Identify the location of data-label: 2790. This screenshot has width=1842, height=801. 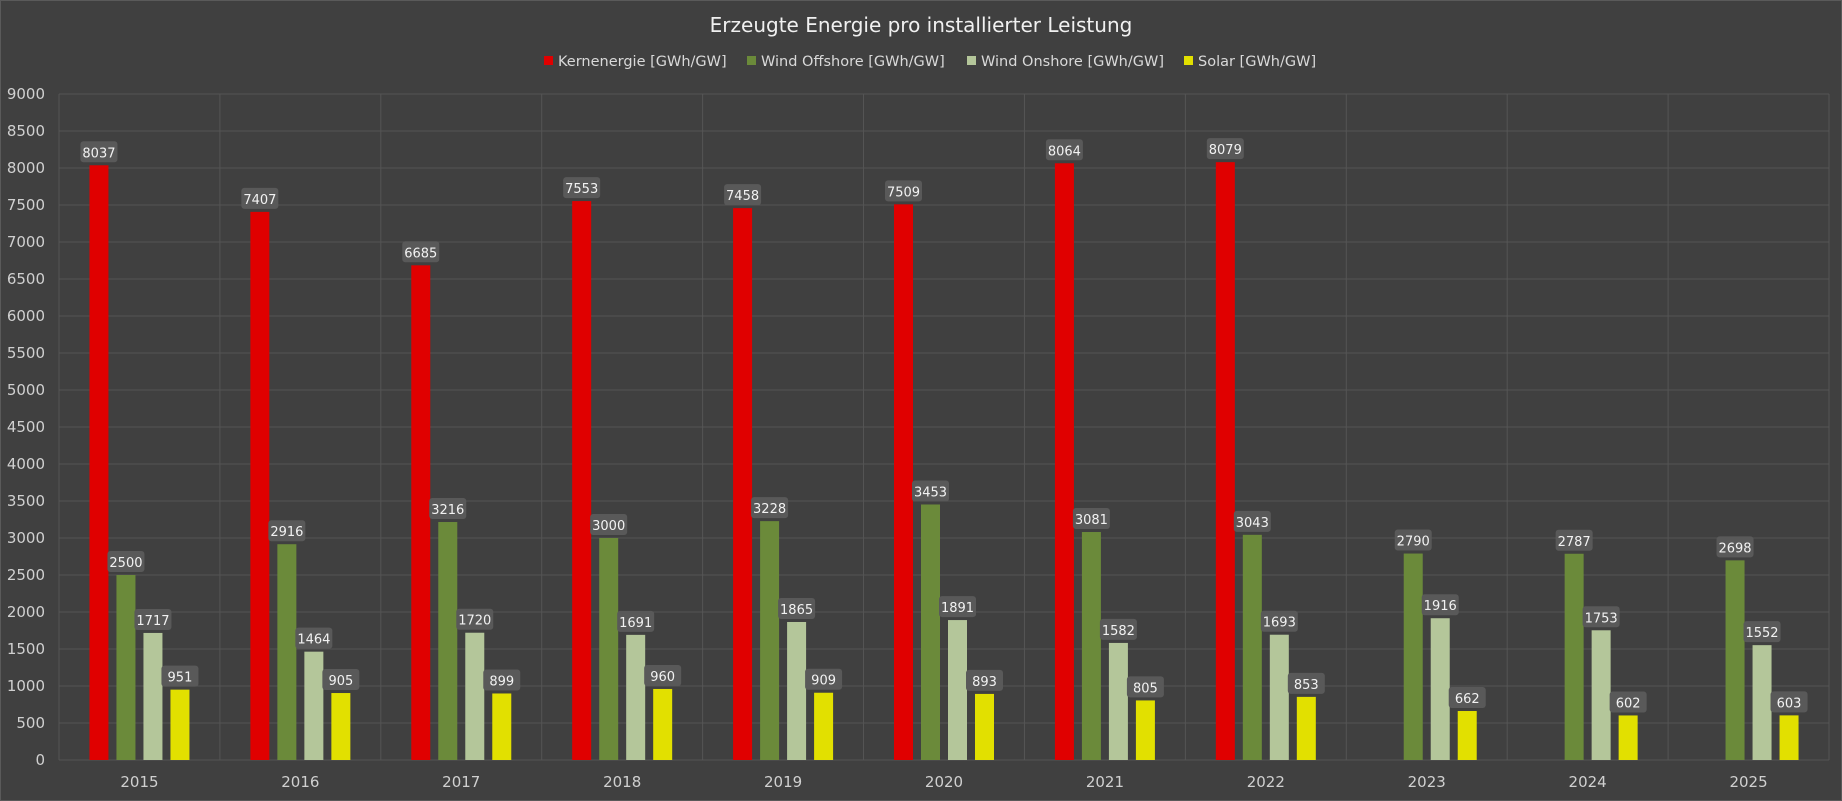
(1413, 542).